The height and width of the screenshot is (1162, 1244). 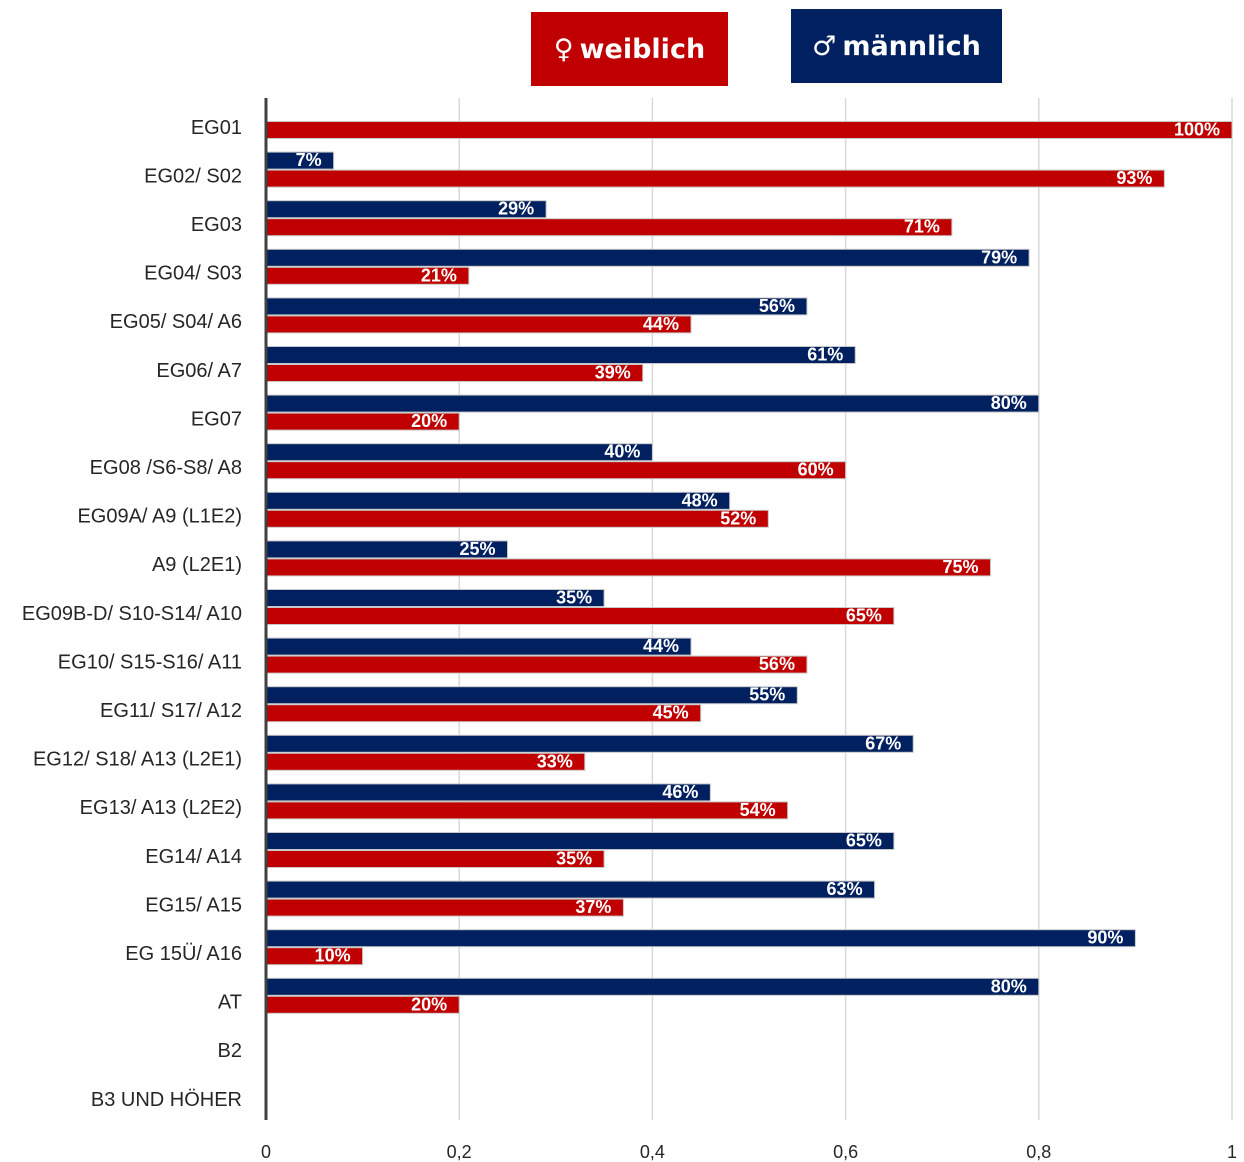 What do you see at coordinates (883, 743) in the screenshot?
I see `data-label: 67%` at bounding box center [883, 743].